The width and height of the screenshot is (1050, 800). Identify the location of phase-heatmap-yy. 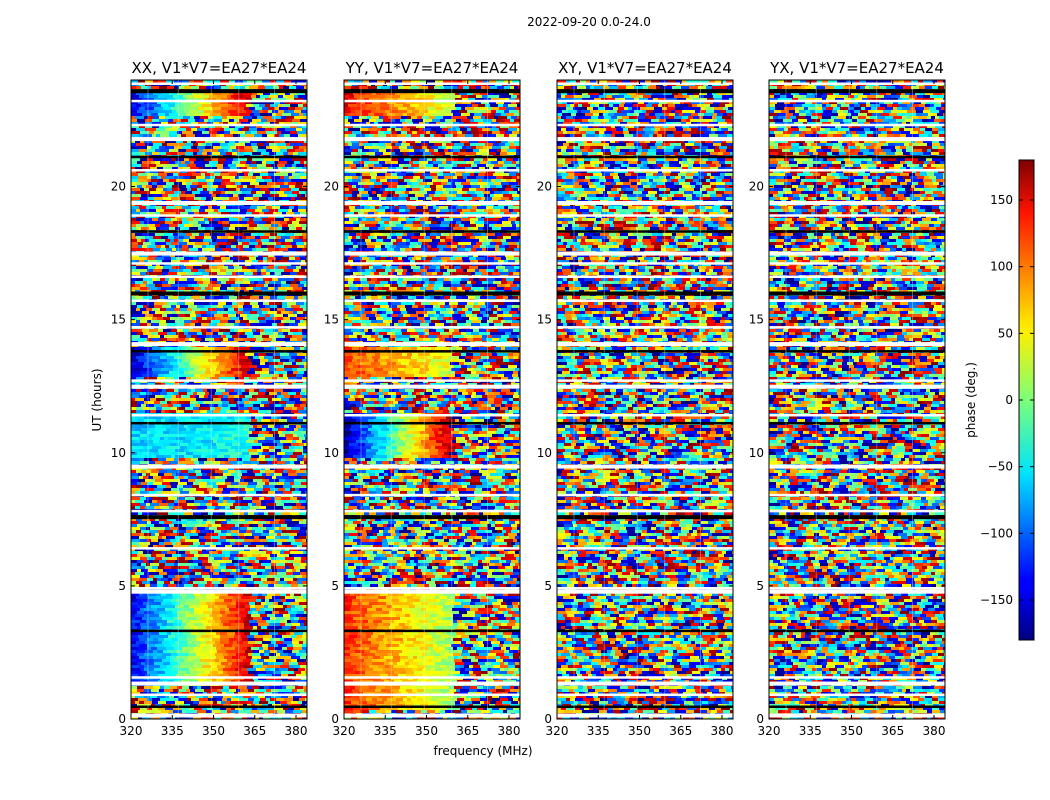
(432, 399).